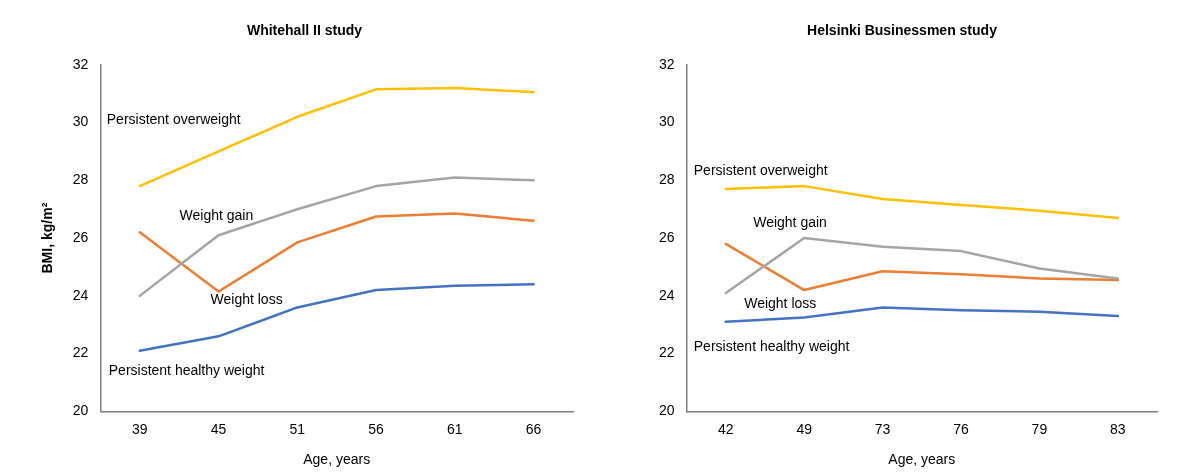 The width and height of the screenshot is (1185, 475). What do you see at coordinates (297, 428) in the screenshot?
I see `x-tick-label: 51` at bounding box center [297, 428].